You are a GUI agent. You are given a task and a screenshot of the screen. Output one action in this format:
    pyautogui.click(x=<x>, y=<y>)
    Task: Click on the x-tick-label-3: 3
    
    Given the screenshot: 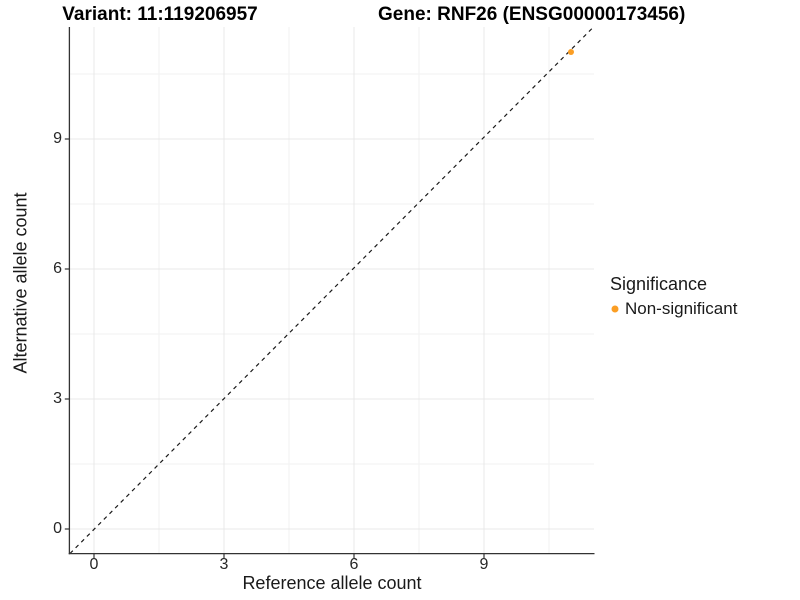 What is the action you would take?
    pyautogui.click(x=224, y=564)
    